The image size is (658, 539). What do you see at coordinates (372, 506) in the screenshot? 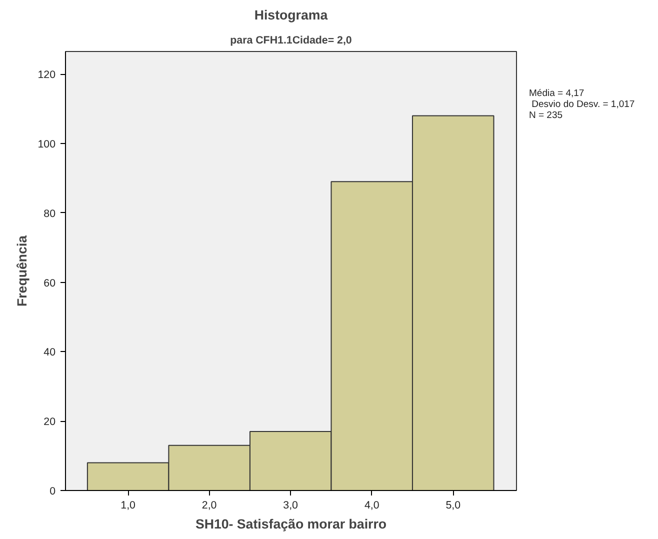
I see `x-tick-label: 4,0` at bounding box center [372, 506].